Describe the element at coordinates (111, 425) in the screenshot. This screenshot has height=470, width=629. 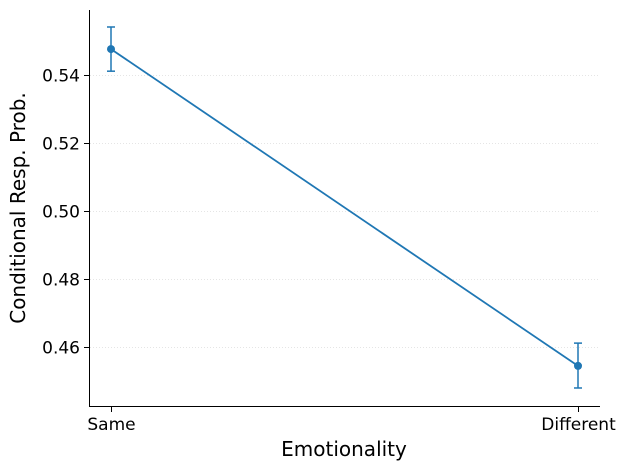
I see `x-tick-label: Same` at that location.